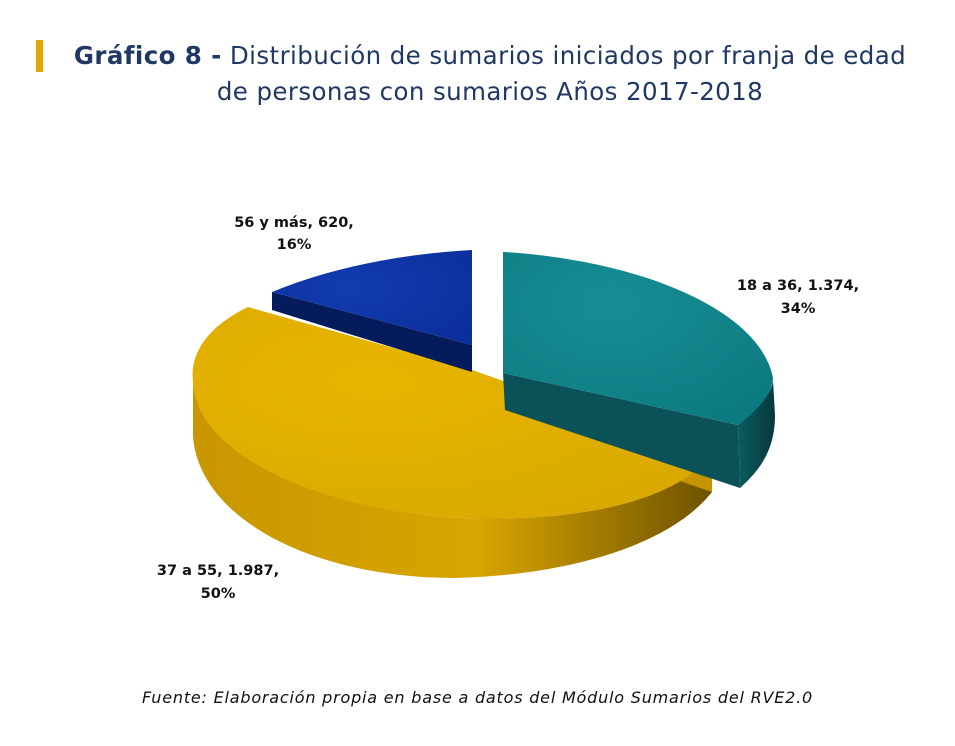  What do you see at coordinates (372, 332) in the screenshot?
I see `pie-slice-56-y-mas-face` at bounding box center [372, 332].